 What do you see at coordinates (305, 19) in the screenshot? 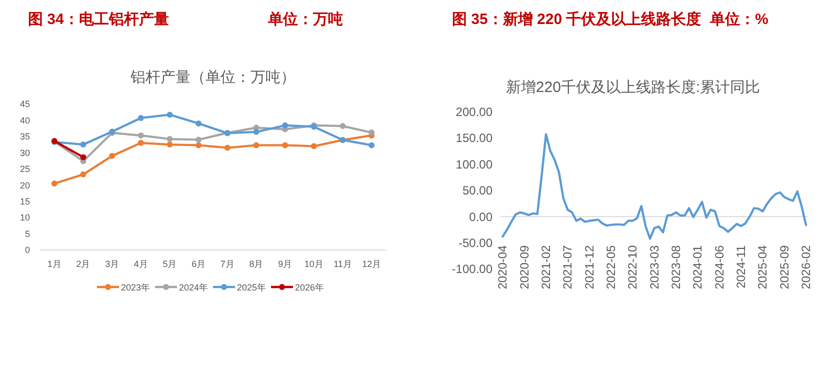
I see `text: 单位：万吨` at bounding box center [305, 19].